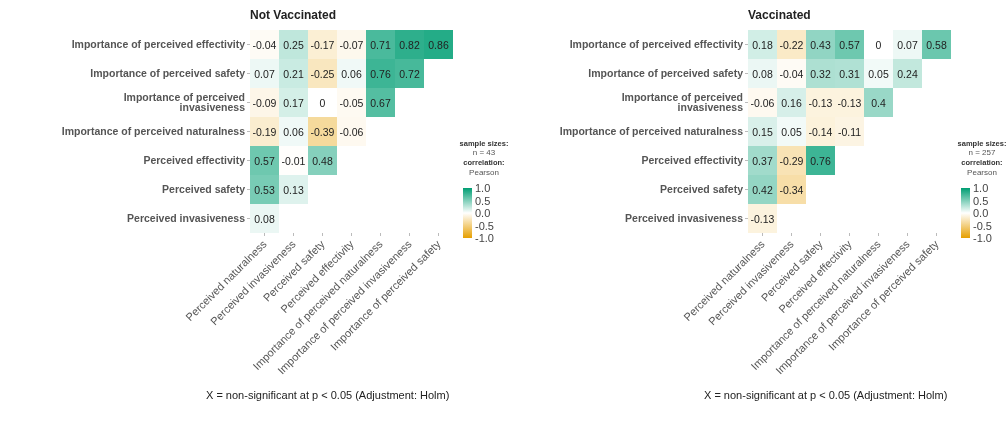 The height and width of the screenshot is (443, 1007). What do you see at coordinates (409, 44) in the screenshot?
I see `data-label: 0.82` at bounding box center [409, 44].